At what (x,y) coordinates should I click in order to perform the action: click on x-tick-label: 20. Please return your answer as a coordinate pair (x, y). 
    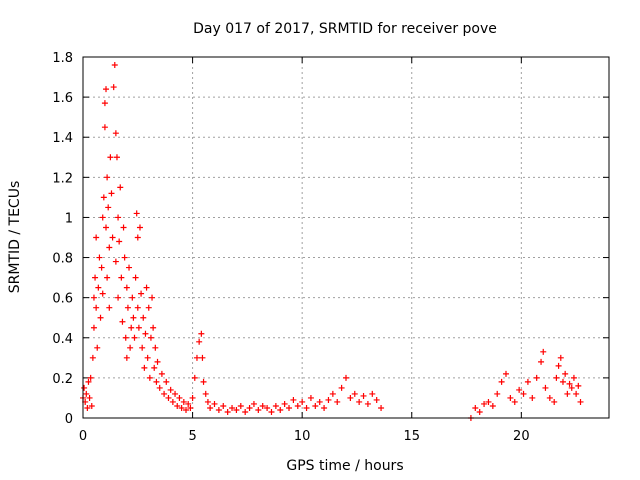
    Looking at the image, I should click on (521, 436).